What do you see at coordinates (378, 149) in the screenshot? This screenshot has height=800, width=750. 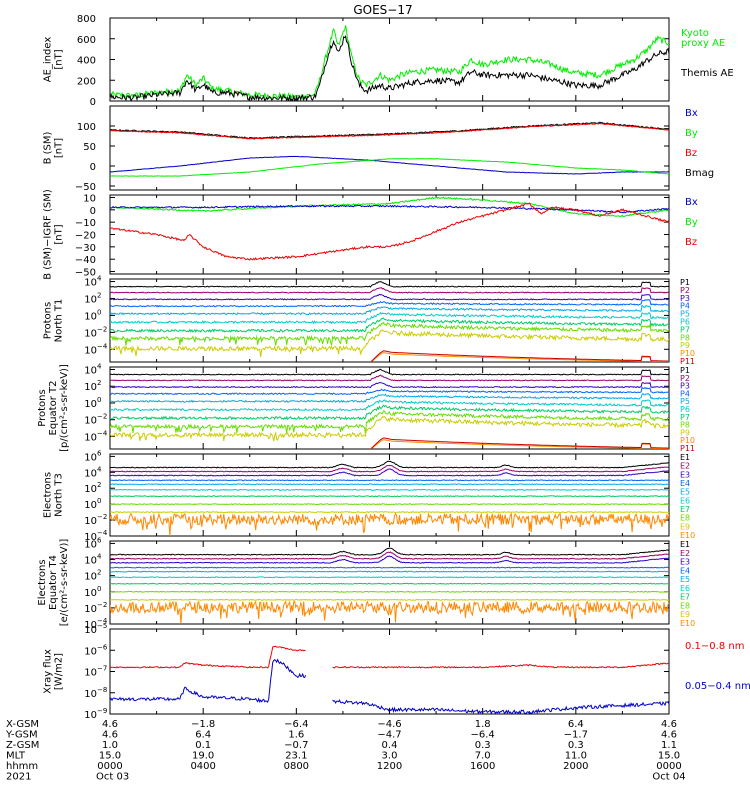 I see `panel-bsm: −50 0 50 100 B (SM) [nT] Bx By Bz Bmag` at bounding box center [378, 149].